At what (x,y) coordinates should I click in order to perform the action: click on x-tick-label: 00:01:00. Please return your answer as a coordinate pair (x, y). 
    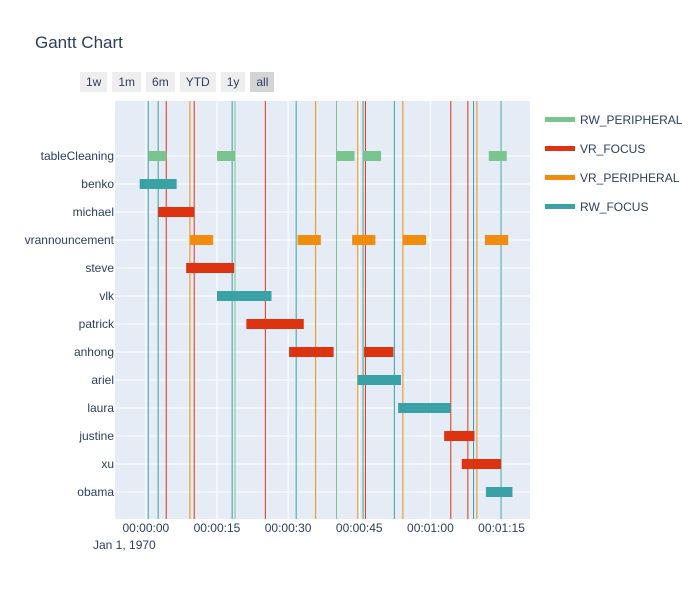
    Looking at the image, I should click on (430, 528).